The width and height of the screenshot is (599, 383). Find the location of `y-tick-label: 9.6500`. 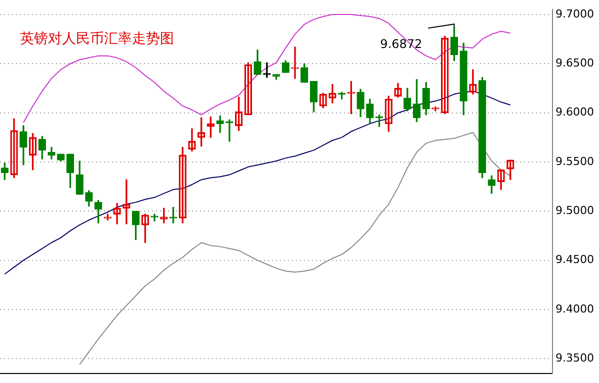

y-tick-label: 9.6500 is located at coordinates (575, 63).